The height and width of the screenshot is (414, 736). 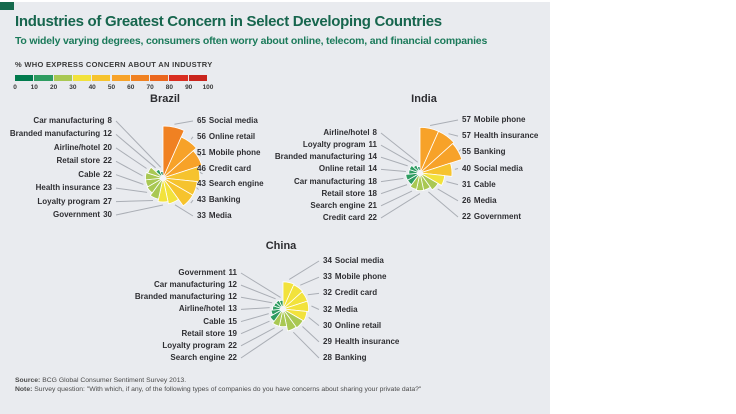 What do you see at coordinates (69, 201) in the screenshot?
I see `industry-name: Loyalty program` at bounding box center [69, 201].